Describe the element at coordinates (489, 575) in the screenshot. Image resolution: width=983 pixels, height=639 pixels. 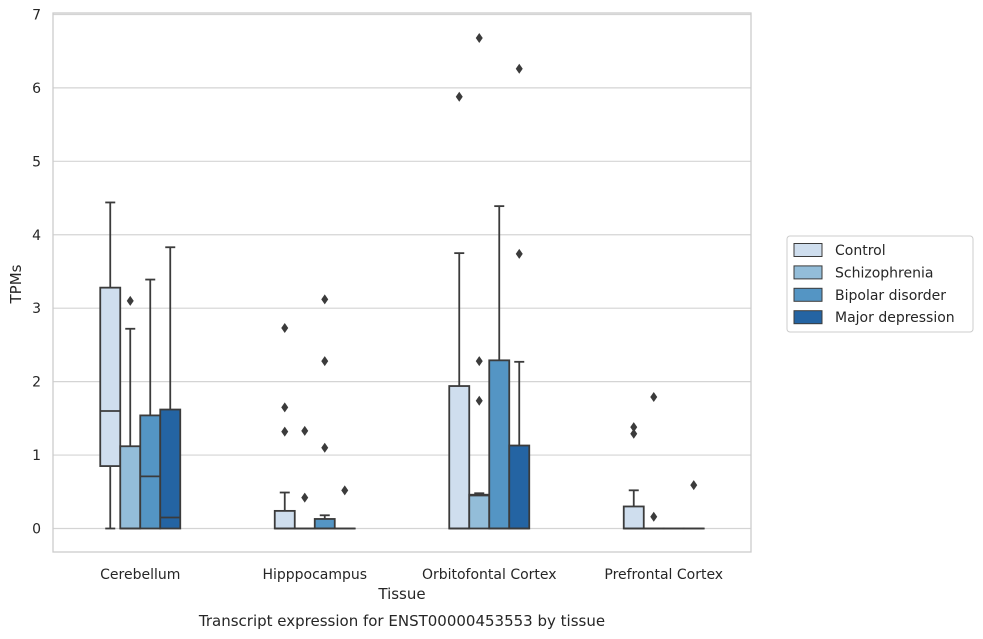
I see `x-tick-label: Orbitofontal Cortex` at that location.